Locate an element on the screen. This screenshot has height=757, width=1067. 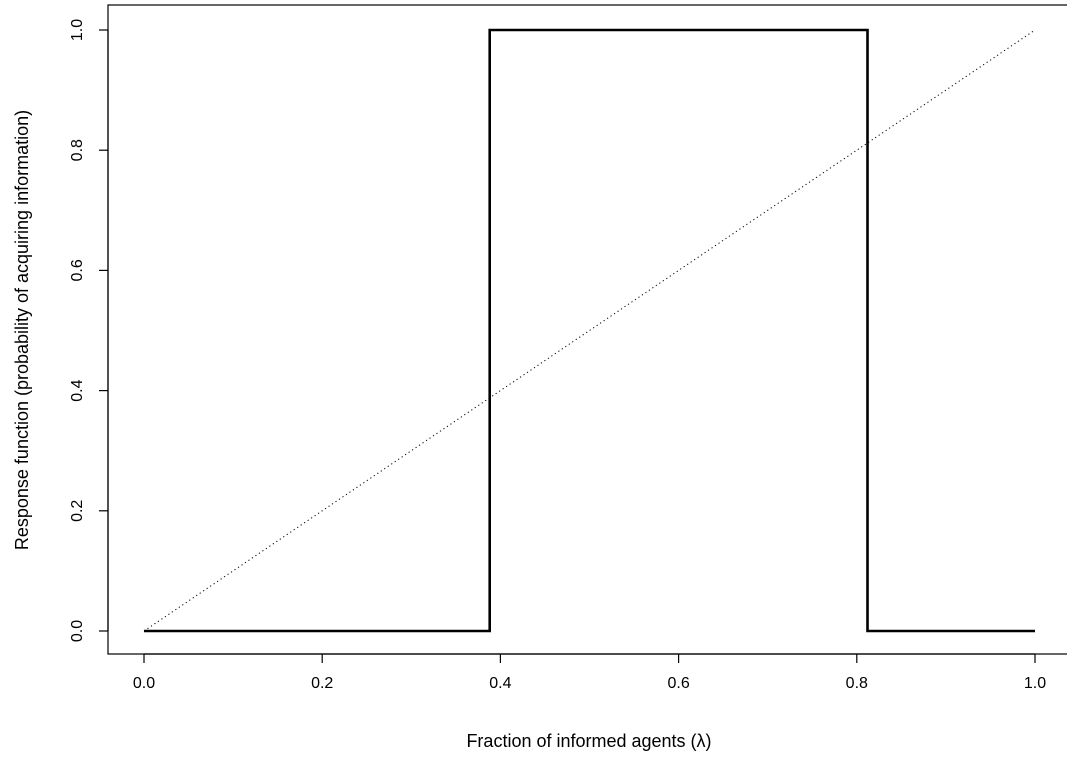
y-tick-label: 0.6 is located at coordinates (77, 270).